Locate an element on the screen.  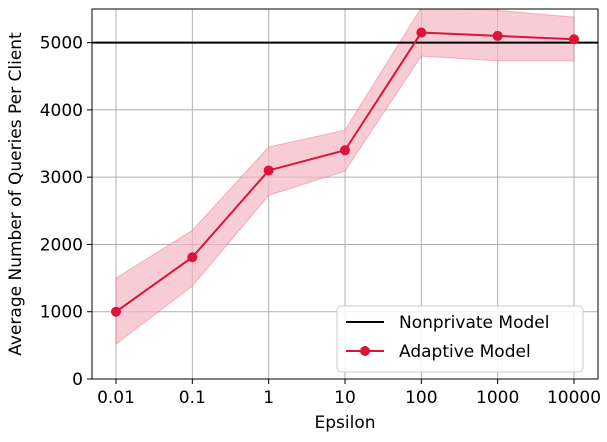
legend-marker-adaptive is located at coordinates (365, 351).